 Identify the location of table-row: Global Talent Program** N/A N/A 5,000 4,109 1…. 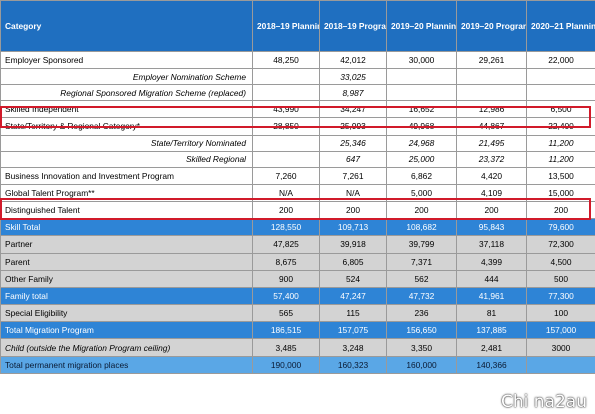
(297, 192).